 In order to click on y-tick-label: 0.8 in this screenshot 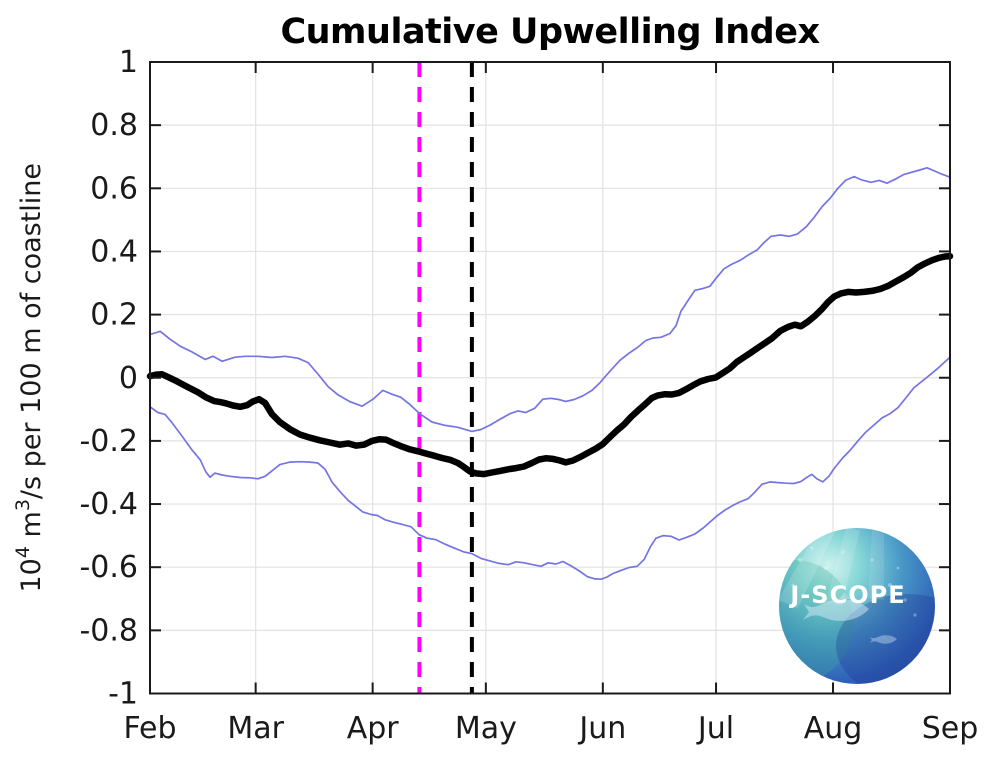, I will do `click(114, 125)`.